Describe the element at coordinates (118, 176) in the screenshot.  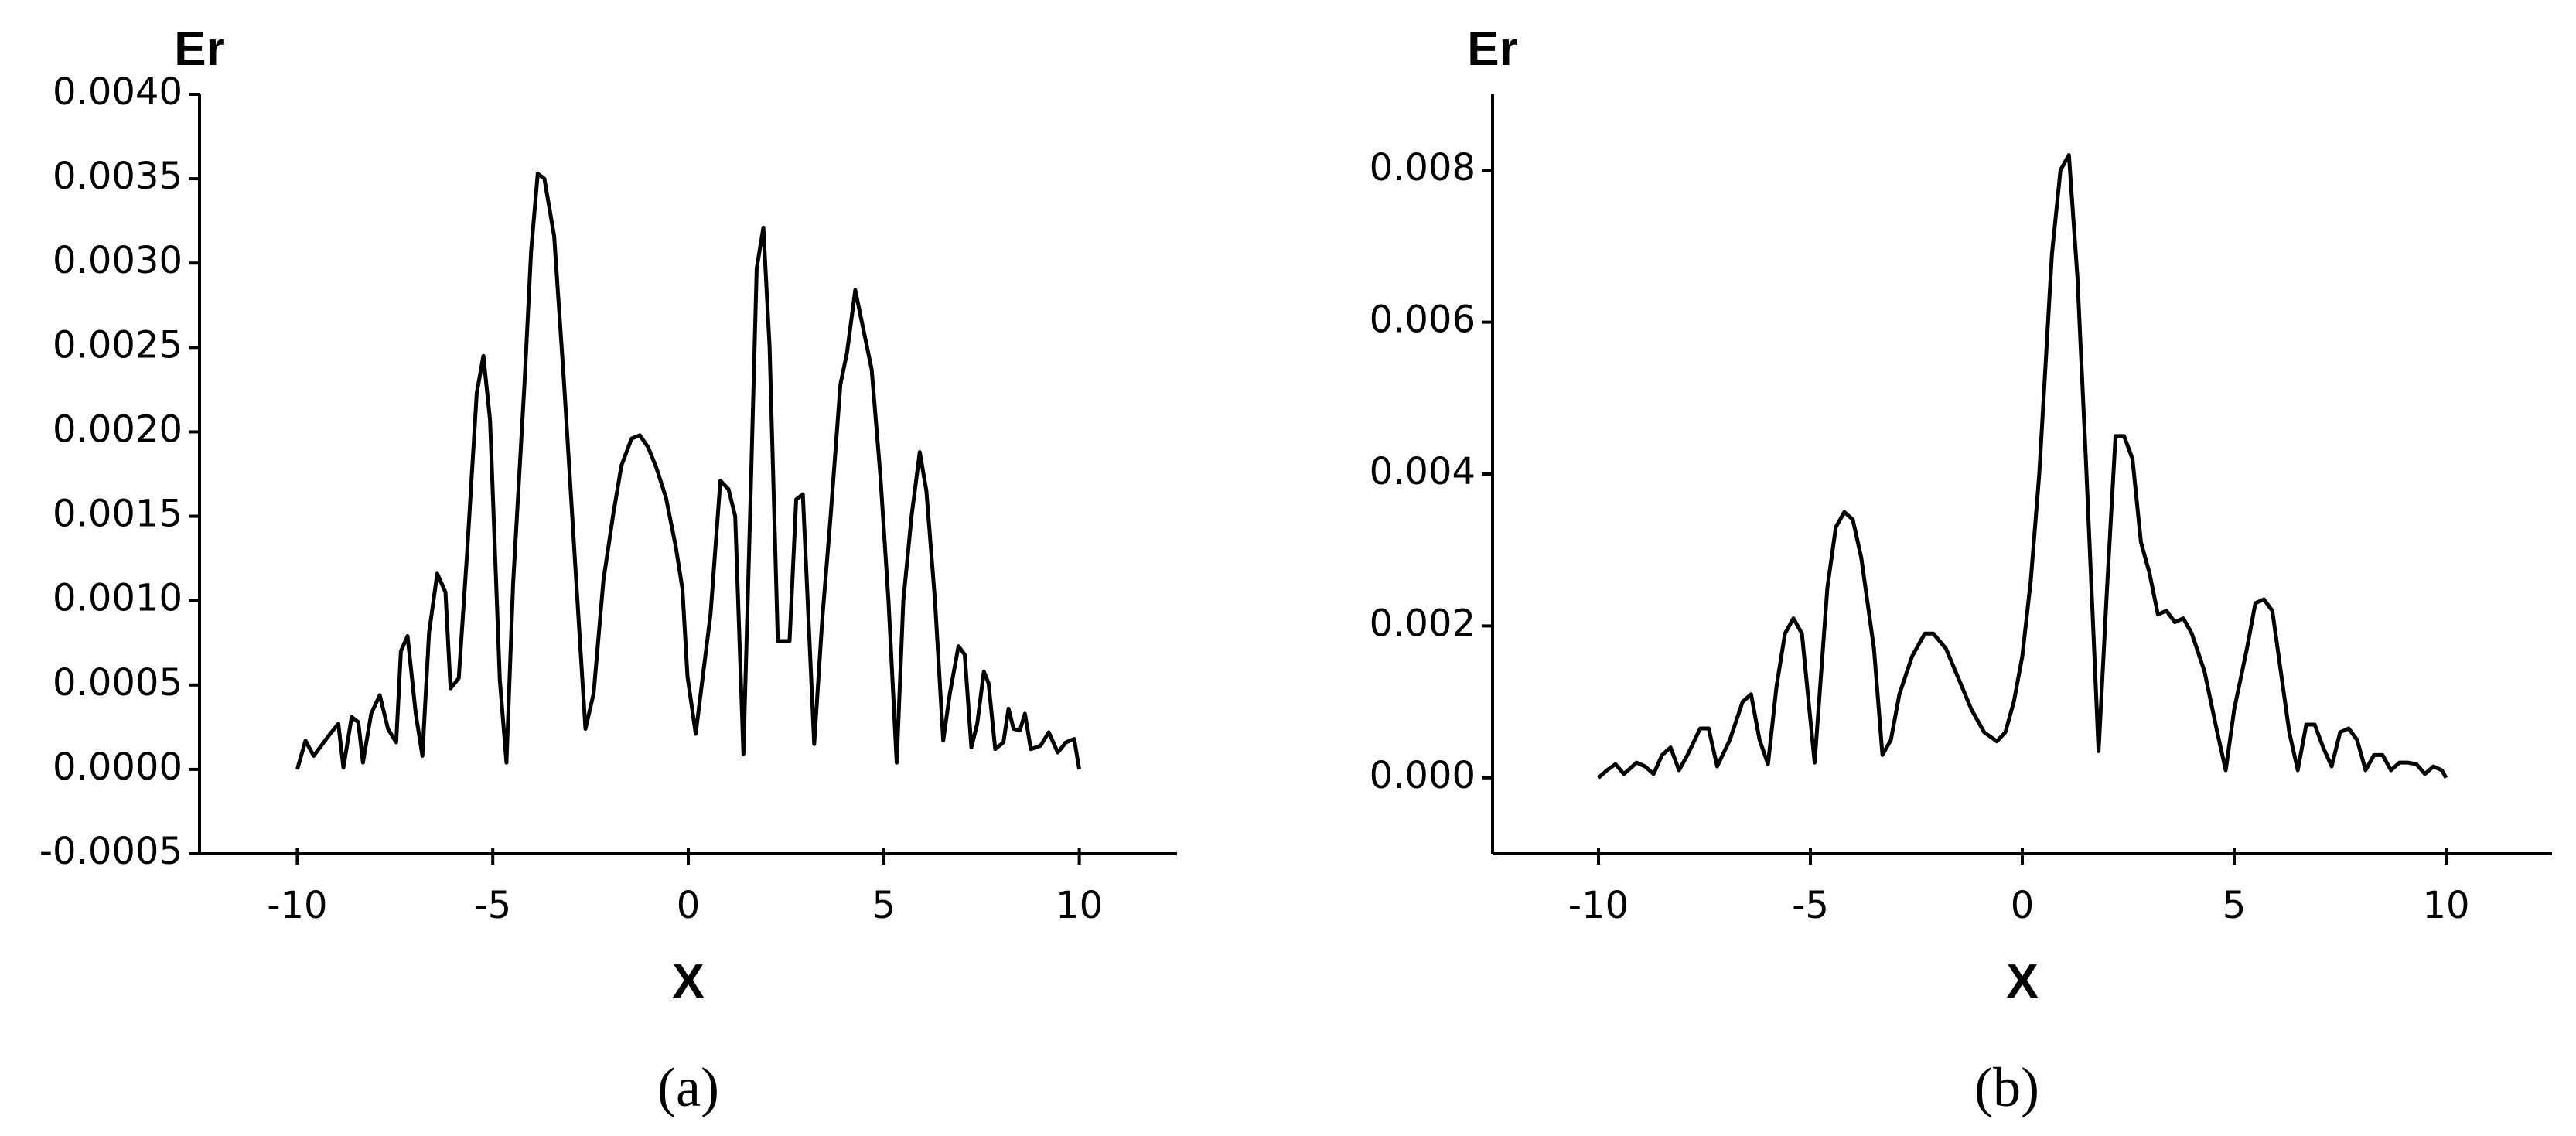
I see `y-tick-label: 0.0035` at that location.